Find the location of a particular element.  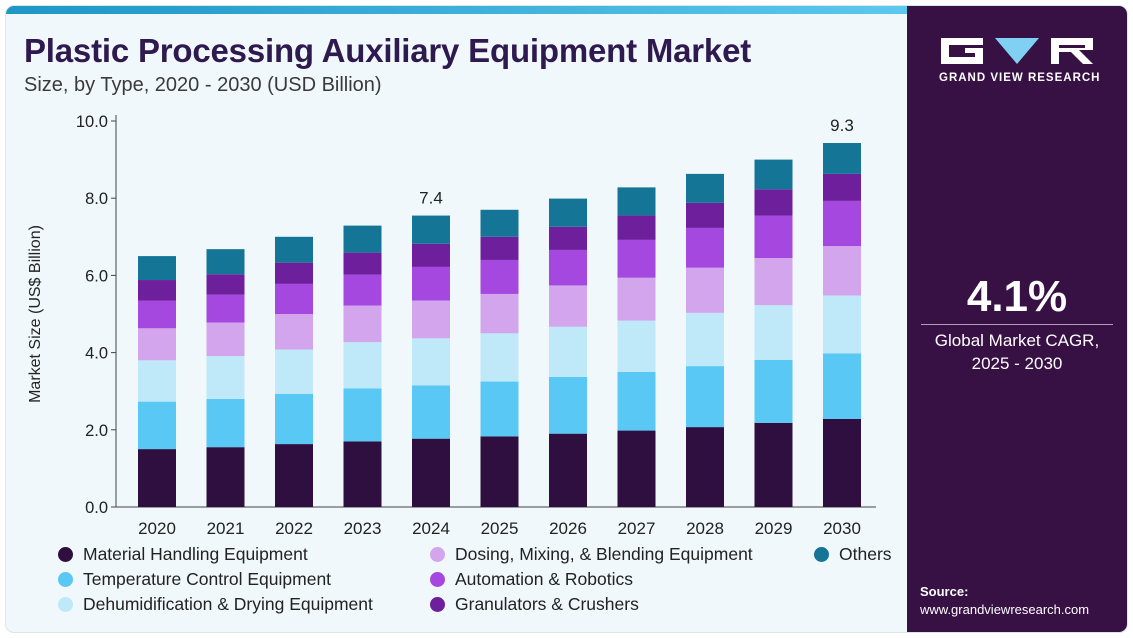

x-tick-label: 2026 is located at coordinates (568, 528).